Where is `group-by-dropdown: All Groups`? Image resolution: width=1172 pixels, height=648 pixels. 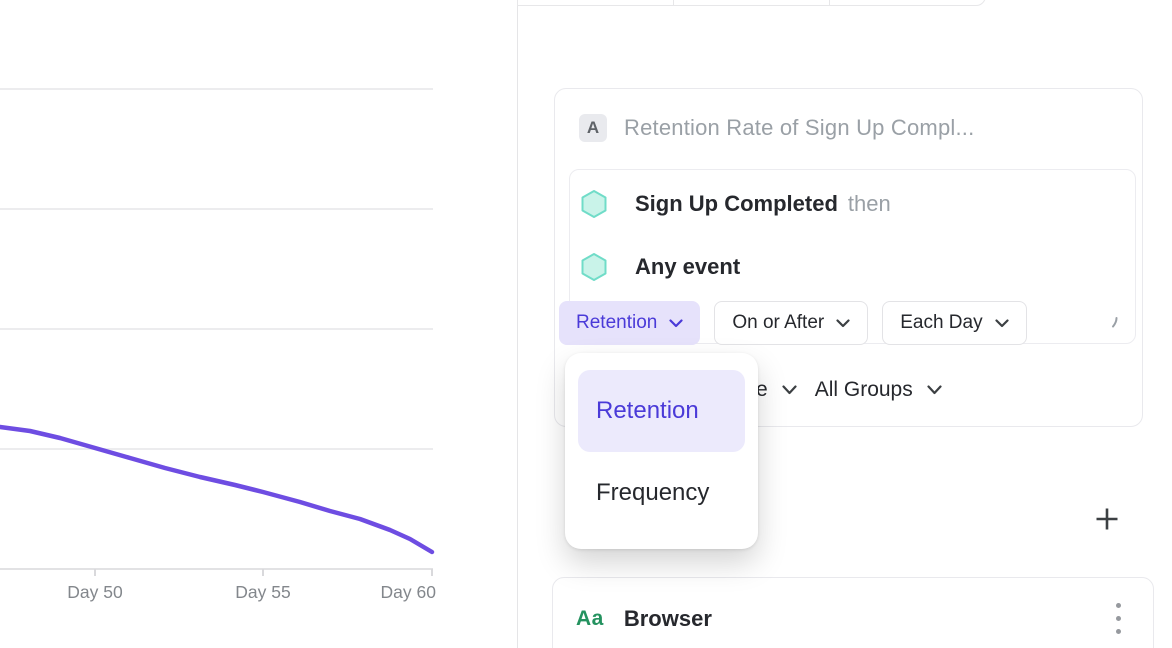 group-by-dropdown: All Groups is located at coordinates (863, 389).